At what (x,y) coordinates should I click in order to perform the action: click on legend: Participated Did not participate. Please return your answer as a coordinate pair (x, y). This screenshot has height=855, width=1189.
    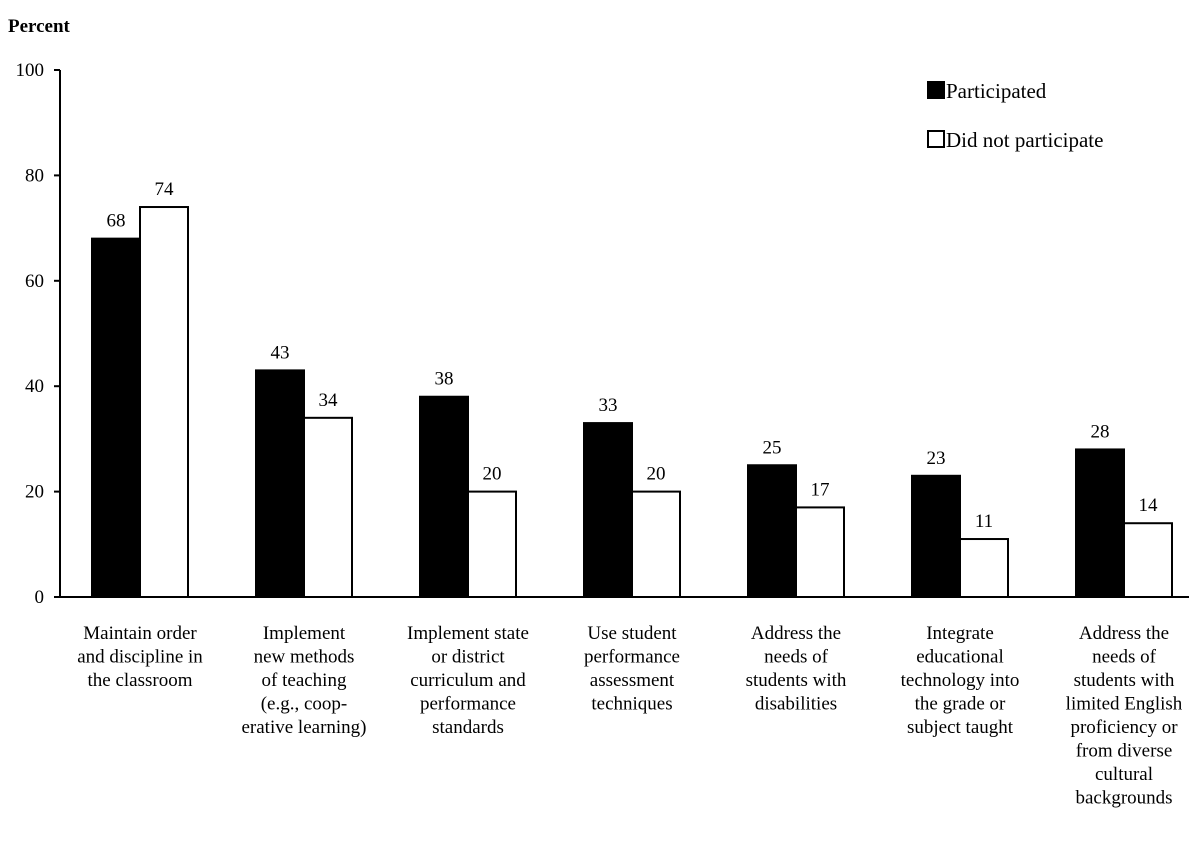
    Looking at the image, I should click on (1015, 115).